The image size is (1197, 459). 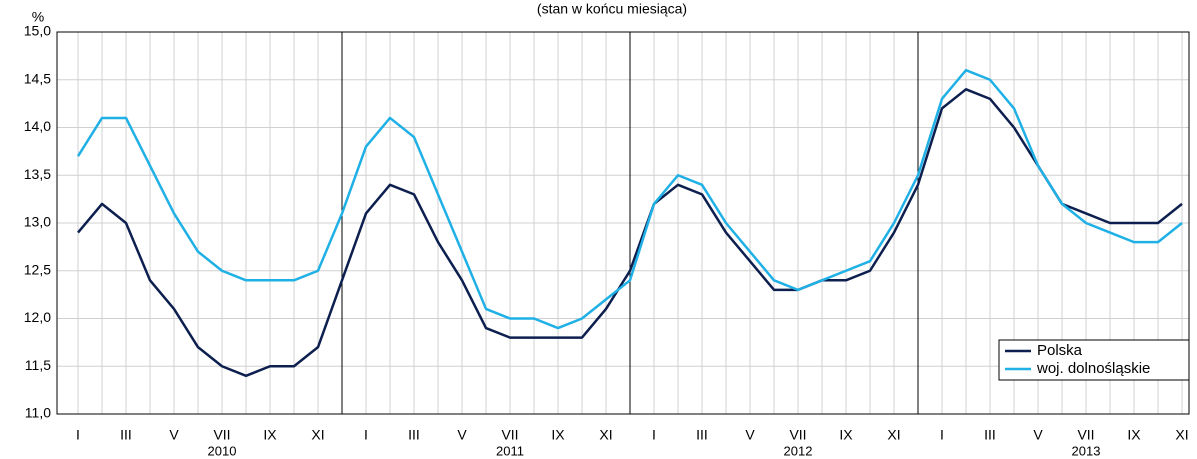 I want to click on y-tick-label: 14,0, so click(x=37, y=126).